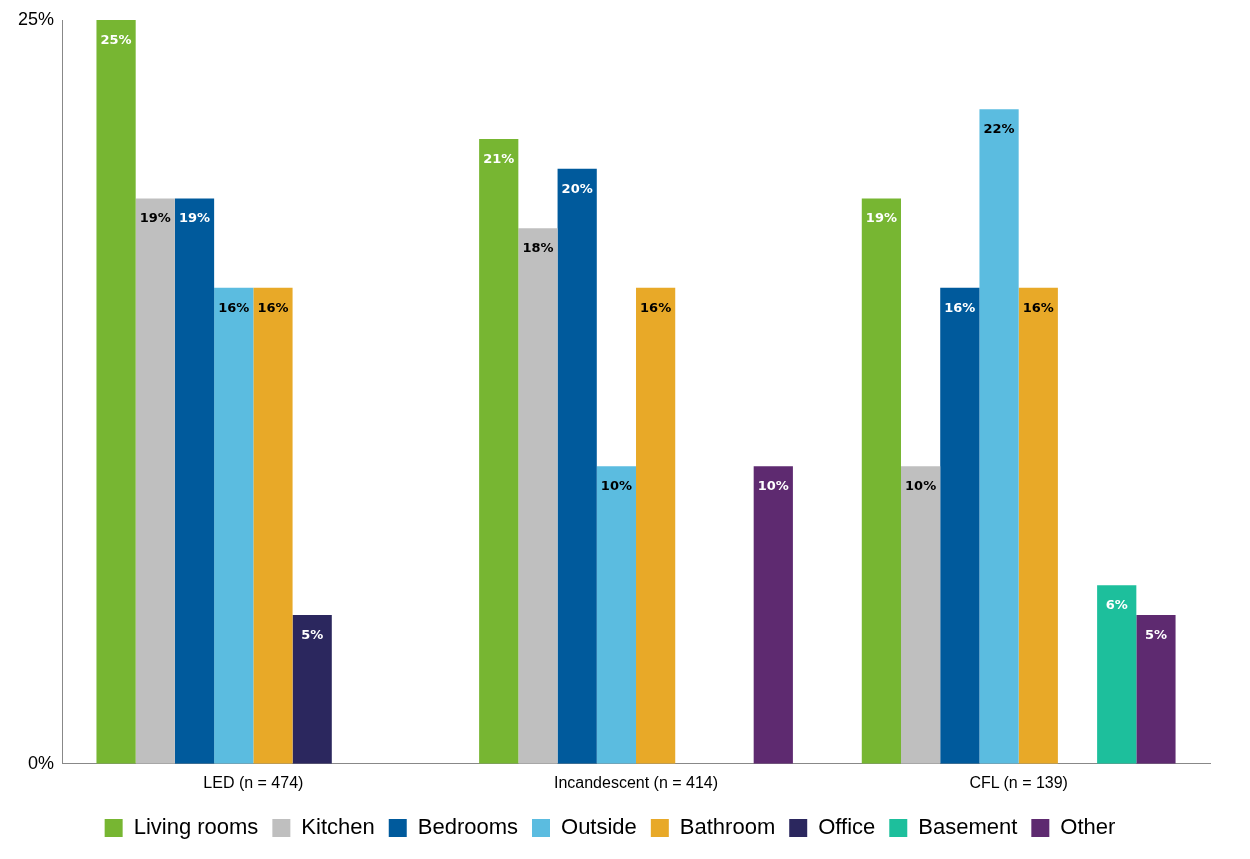  What do you see at coordinates (727, 827) in the screenshot?
I see `legend-label: Bathroom` at bounding box center [727, 827].